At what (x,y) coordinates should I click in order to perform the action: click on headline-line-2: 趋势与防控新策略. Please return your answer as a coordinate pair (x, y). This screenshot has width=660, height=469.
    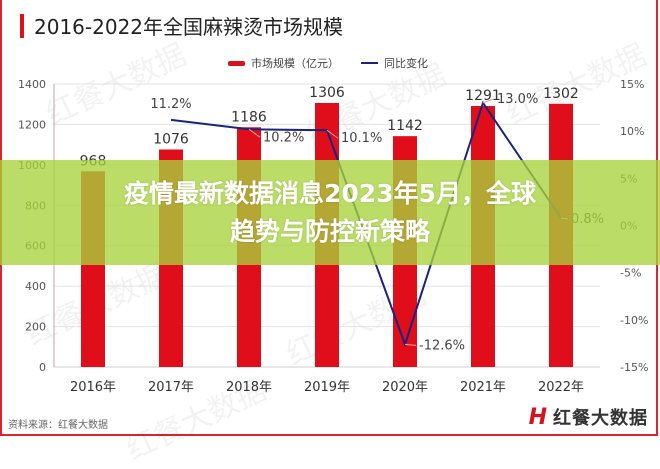
    Looking at the image, I should click on (329, 231).